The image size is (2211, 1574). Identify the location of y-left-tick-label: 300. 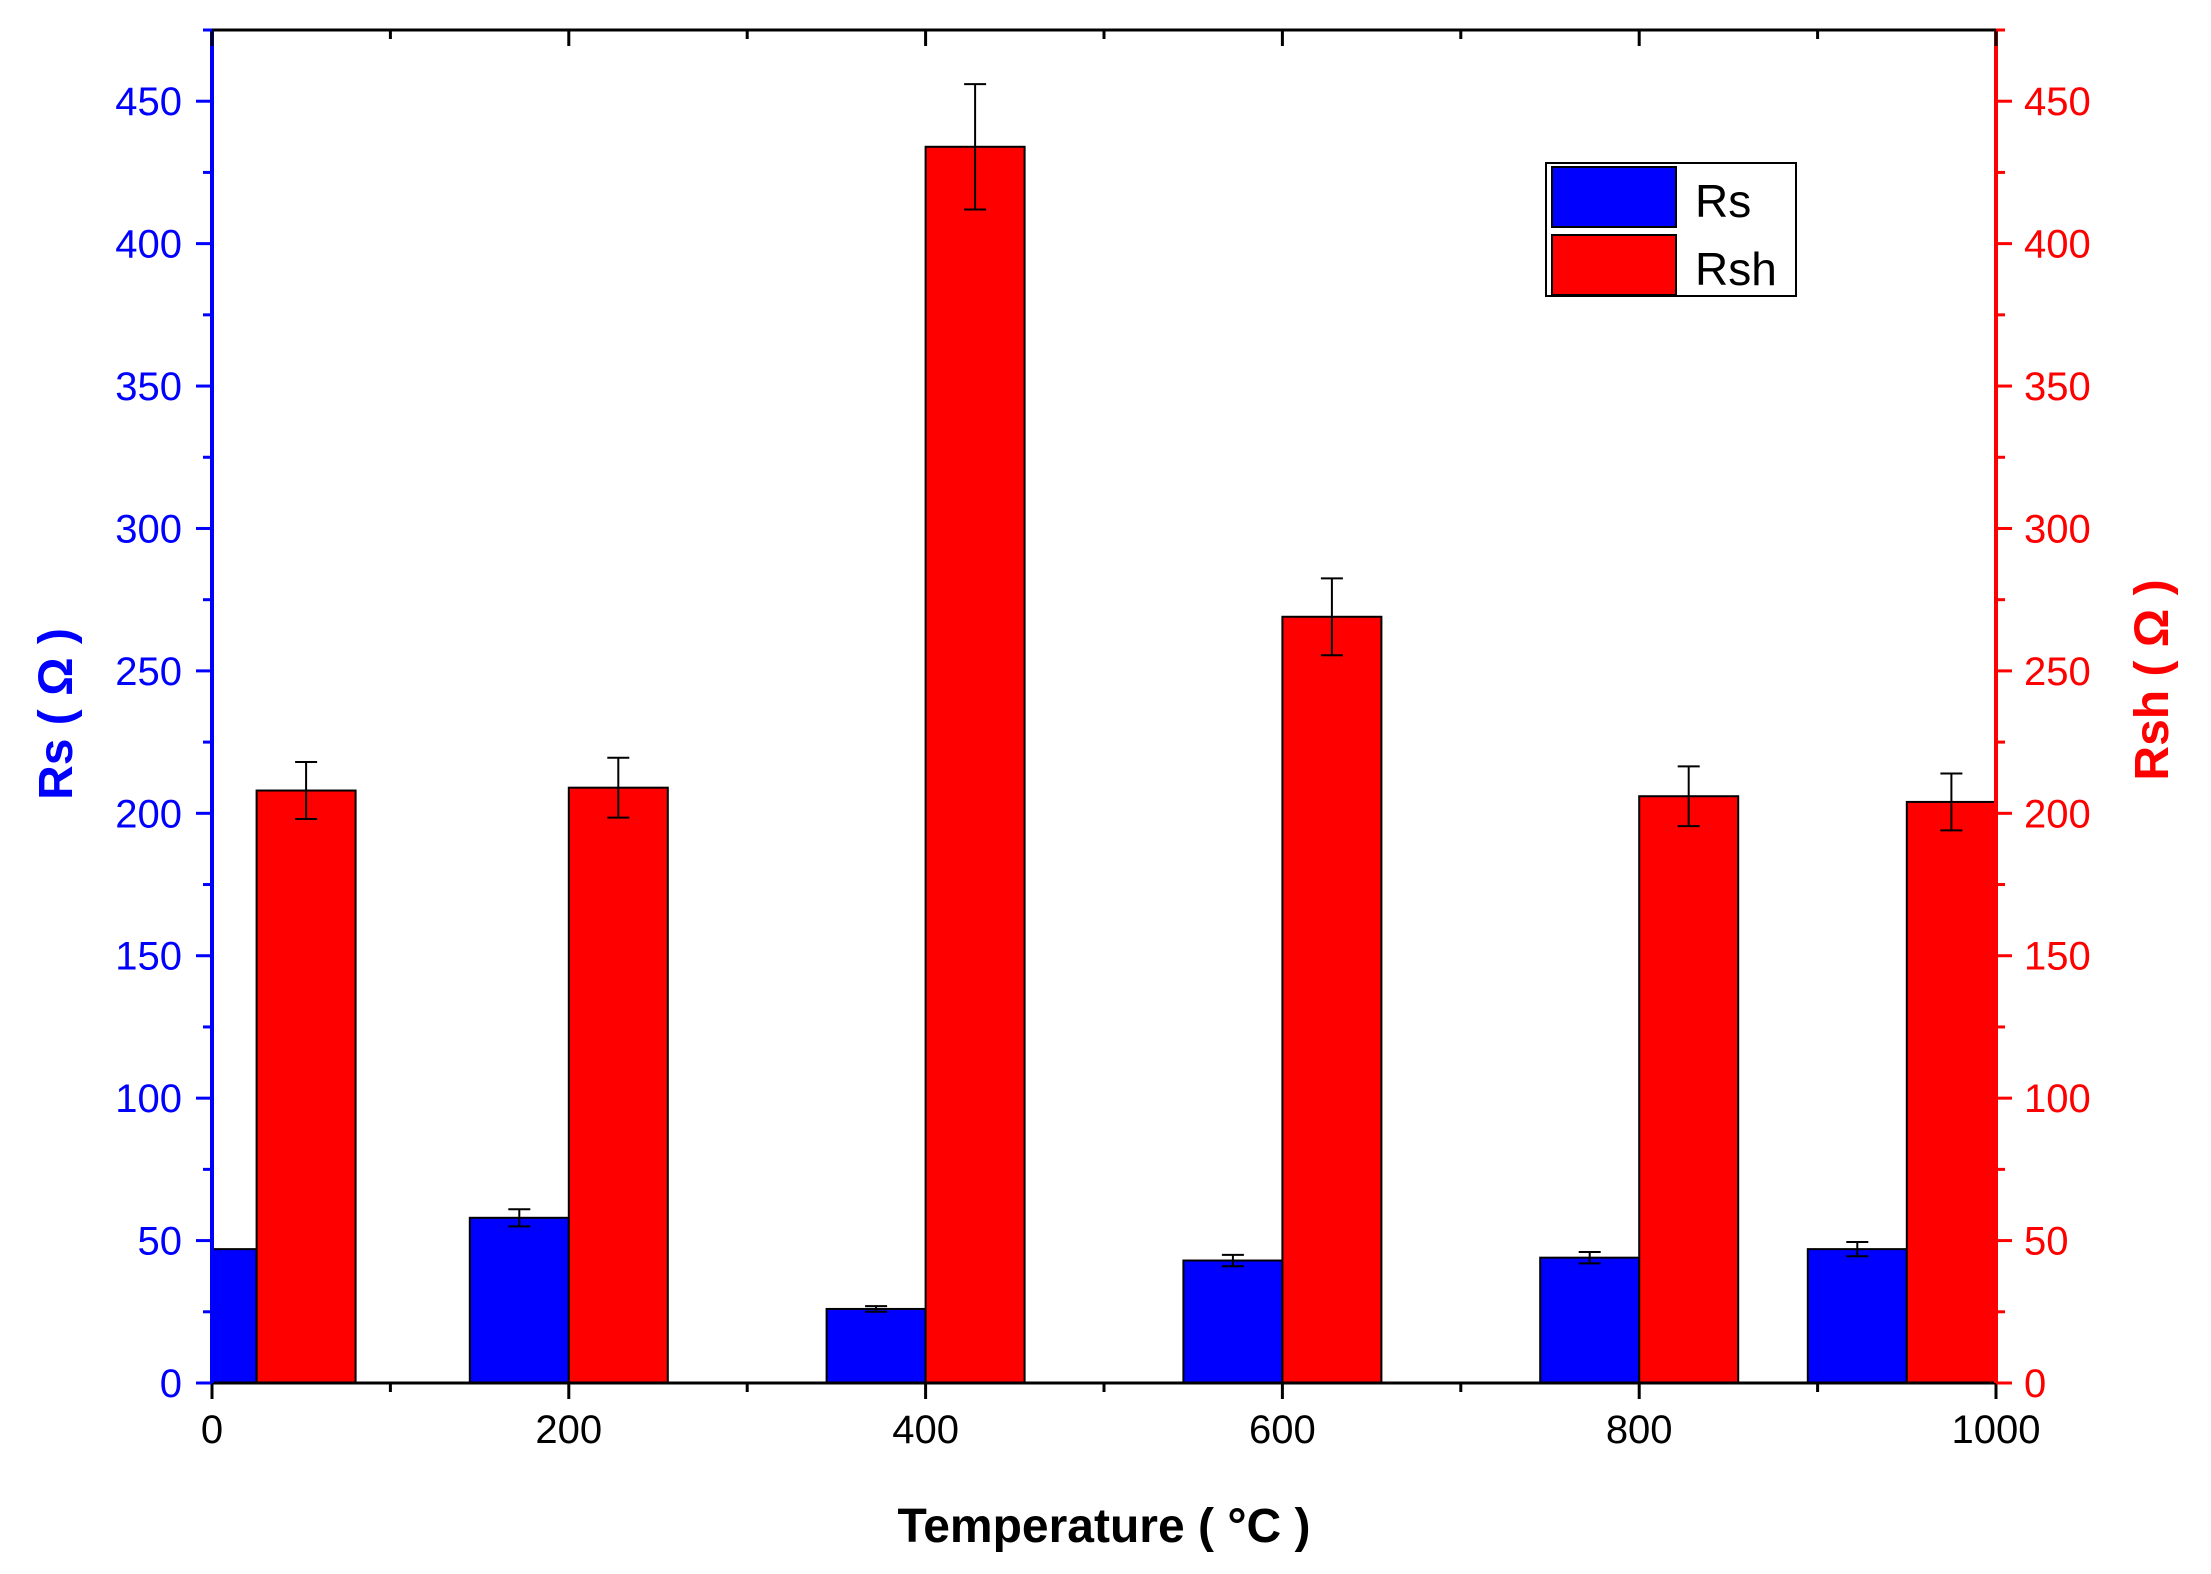
(148, 529).